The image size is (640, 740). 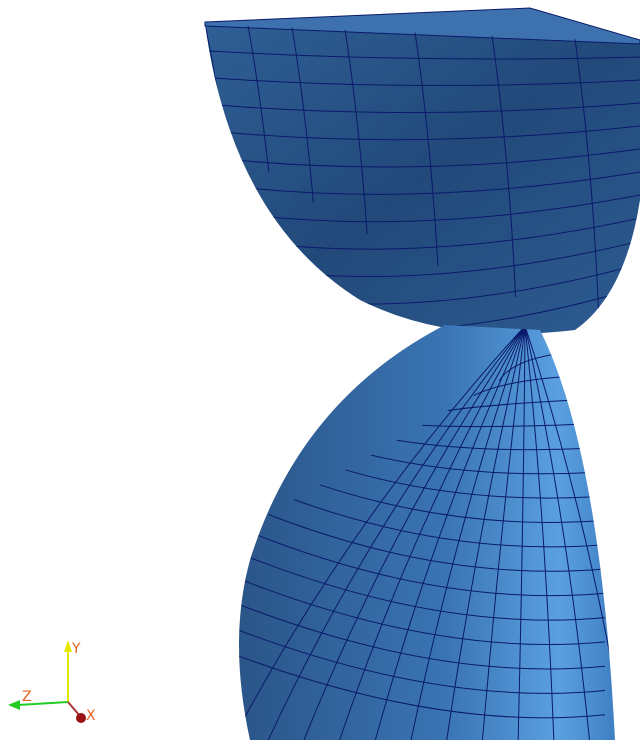 I want to click on axis-label-x: X, so click(x=91, y=716).